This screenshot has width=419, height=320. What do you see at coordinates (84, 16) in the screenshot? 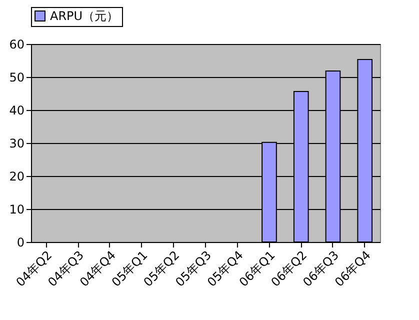
I see `legend-label: ARPU（元）` at bounding box center [84, 16].